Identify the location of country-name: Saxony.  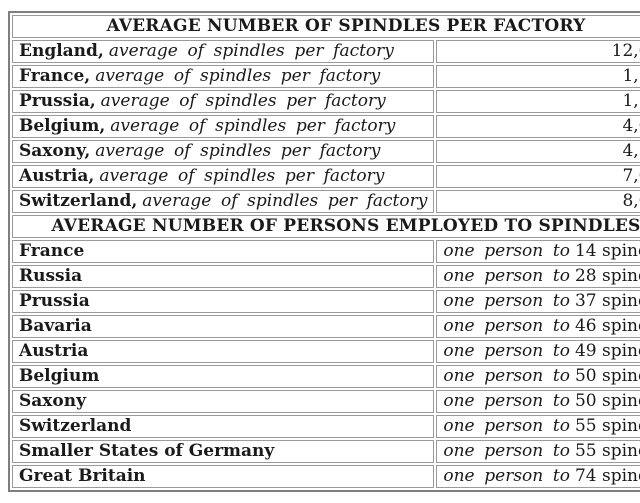
(53, 401).